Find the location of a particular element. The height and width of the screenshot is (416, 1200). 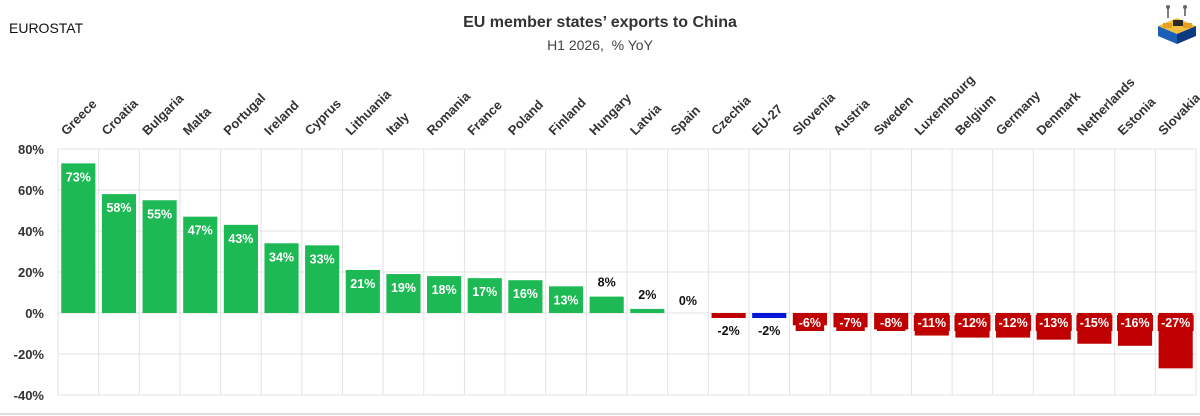

y-axis: -40% -20% 0% 20% 40% 60% 80% is located at coordinates (29, 272).